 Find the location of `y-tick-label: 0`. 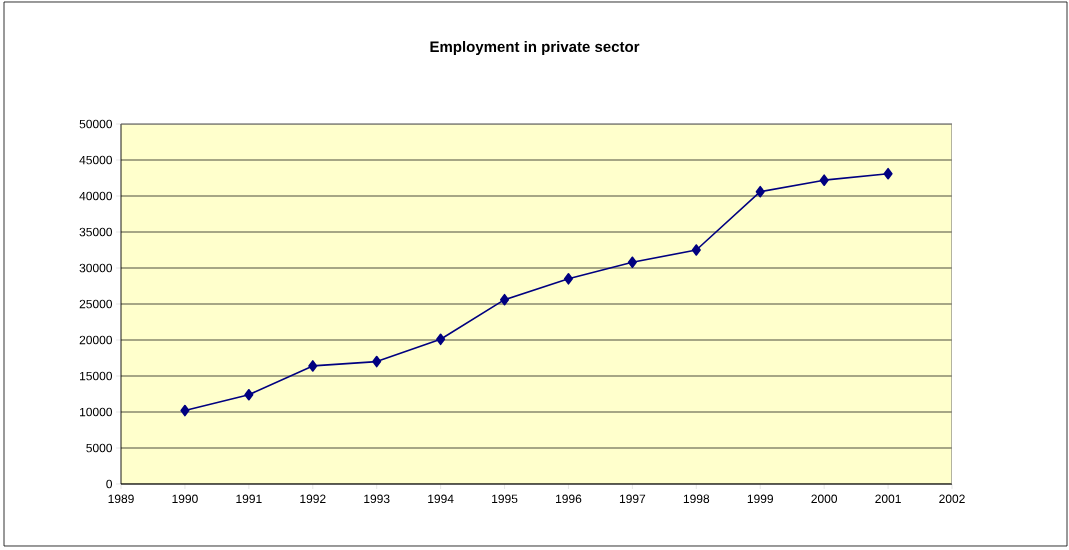

y-tick-label: 0 is located at coordinates (109, 484).